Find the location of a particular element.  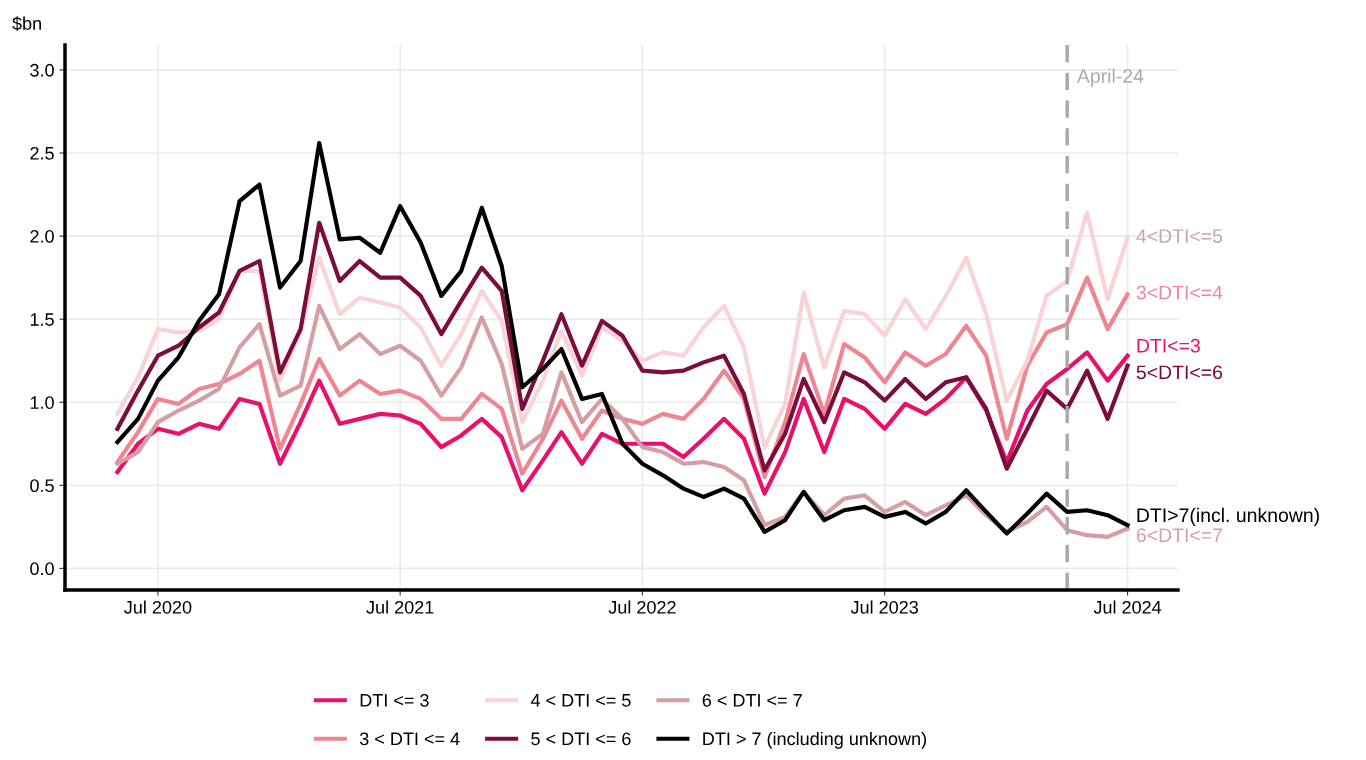

x-tick-label: Jul 2023 is located at coordinates (884, 607).